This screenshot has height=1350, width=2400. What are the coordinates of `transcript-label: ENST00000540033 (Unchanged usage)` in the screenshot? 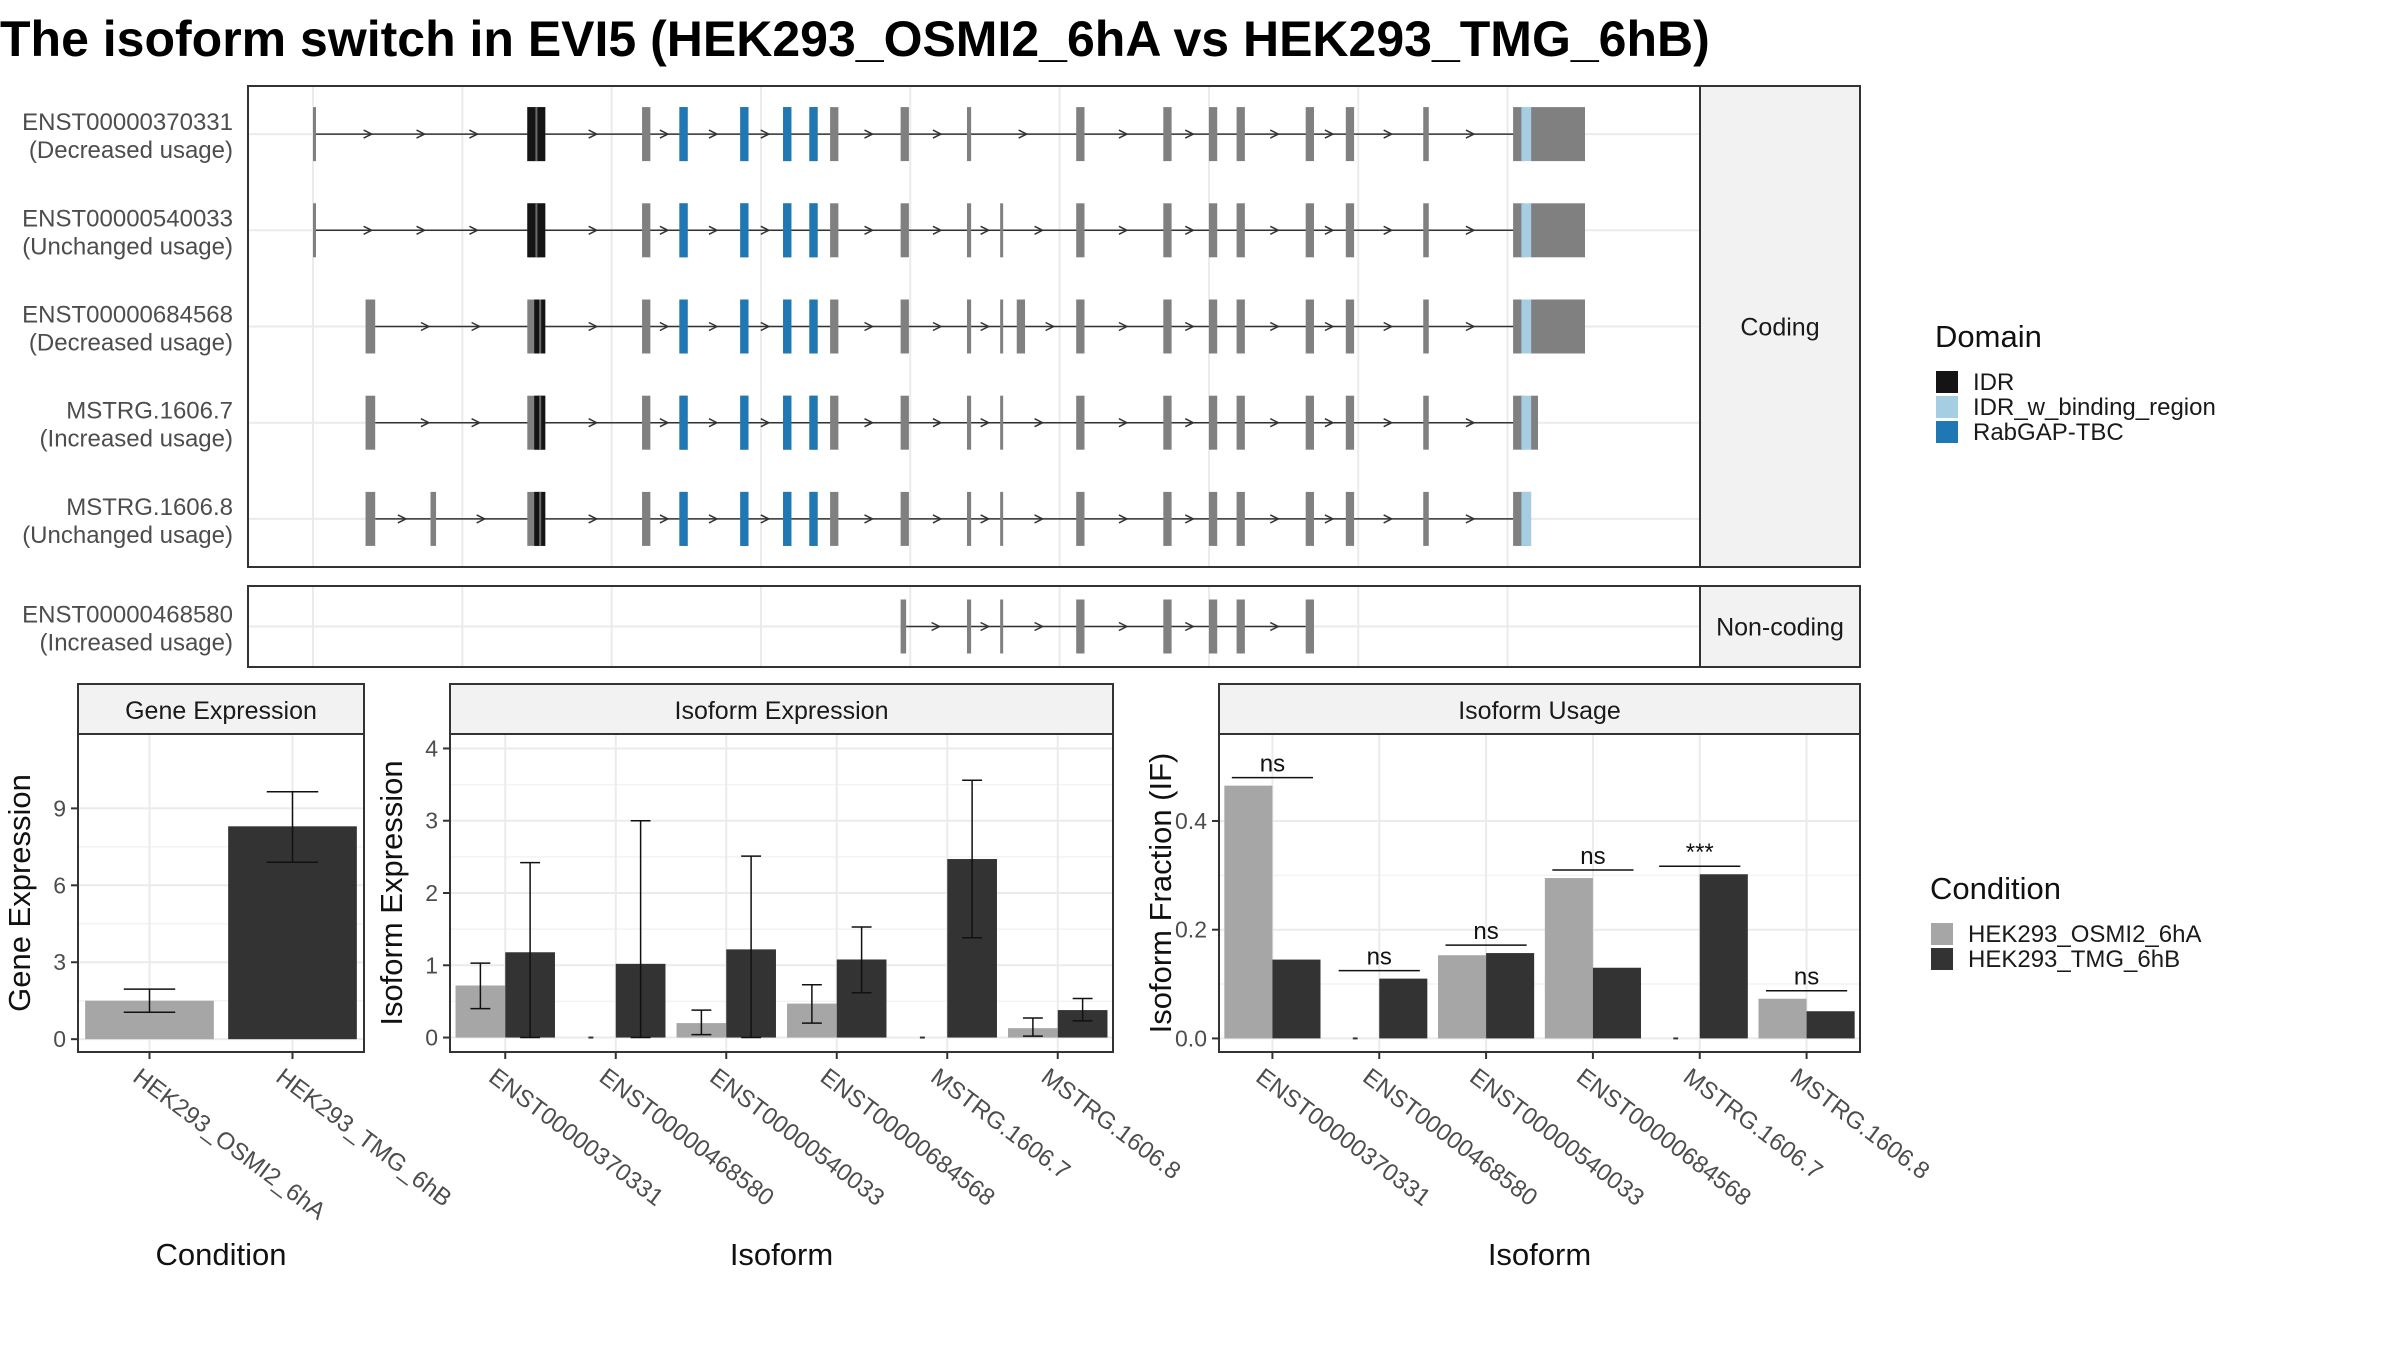 It's located at (127, 232).